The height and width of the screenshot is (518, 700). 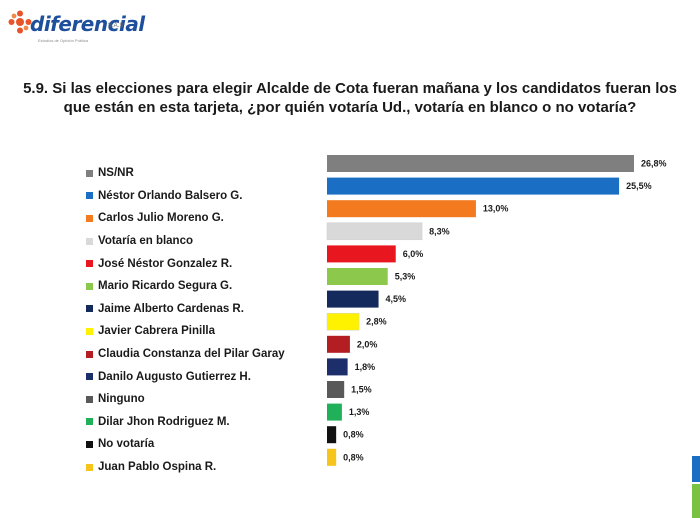 I want to click on legend-label: Jaime Alberto Cardenas R., so click(x=171, y=308).